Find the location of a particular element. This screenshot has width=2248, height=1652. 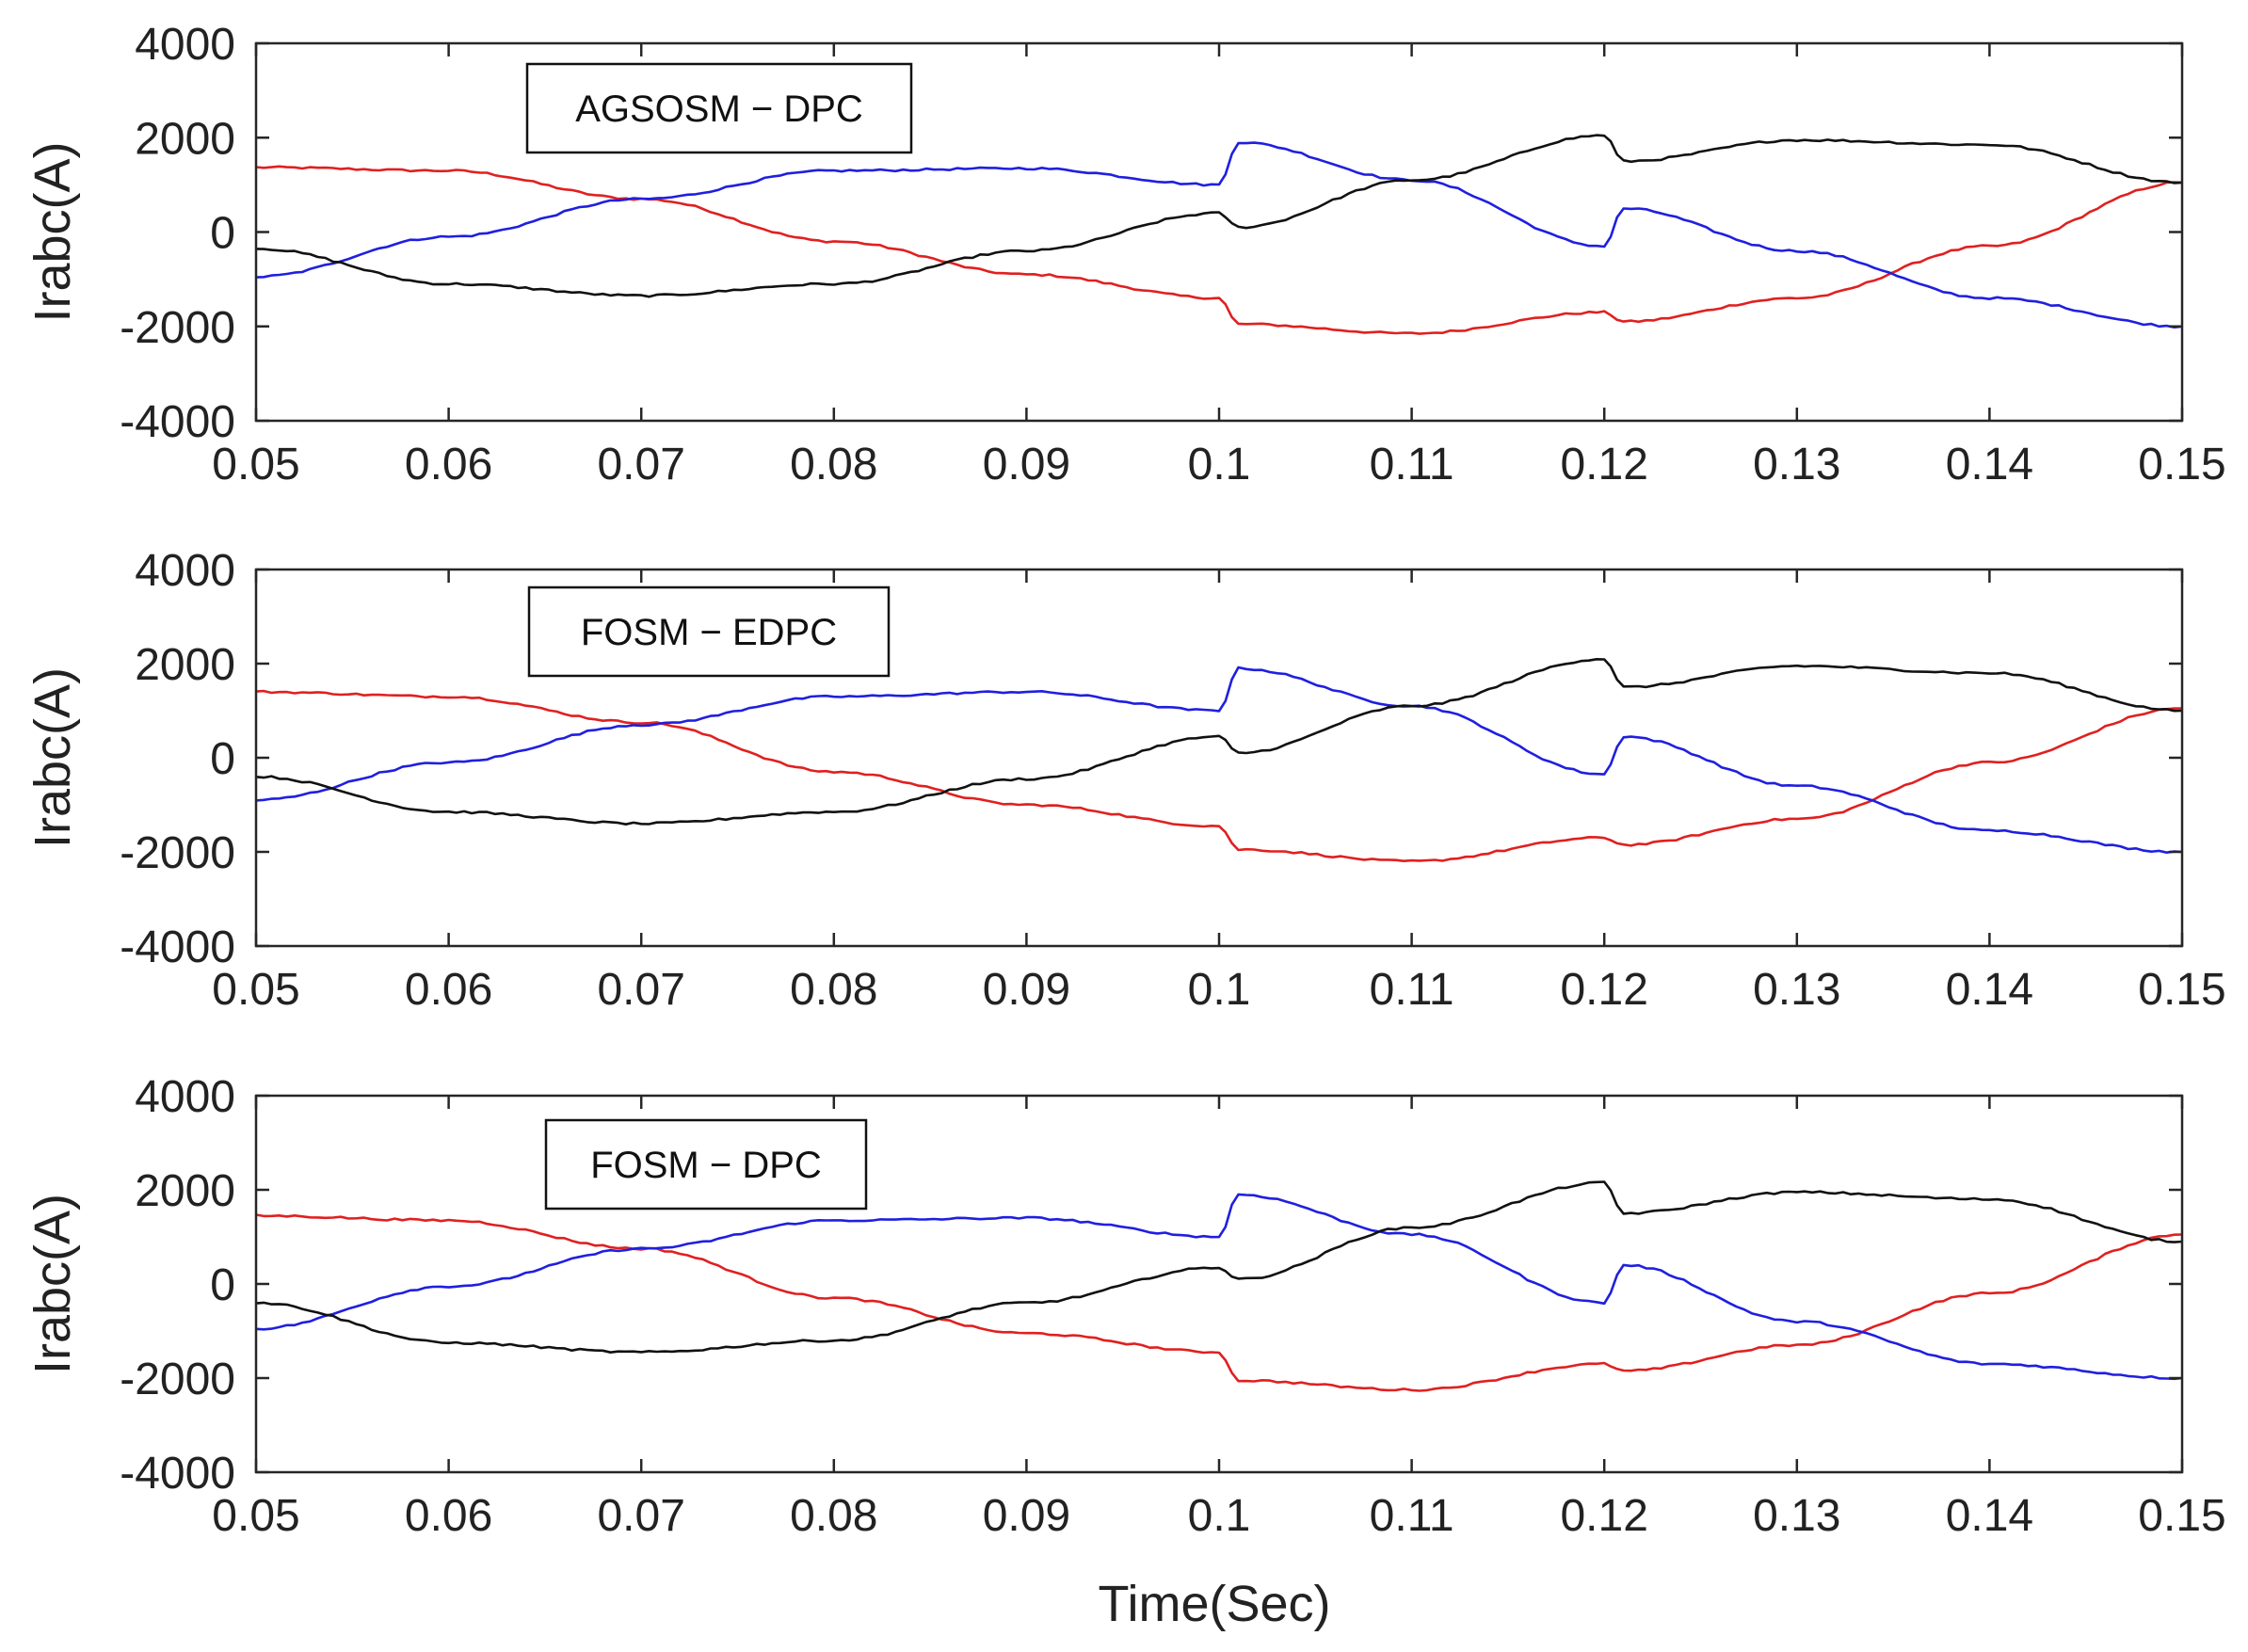

legend-label: FOSM − EDPC is located at coordinates (709, 632).